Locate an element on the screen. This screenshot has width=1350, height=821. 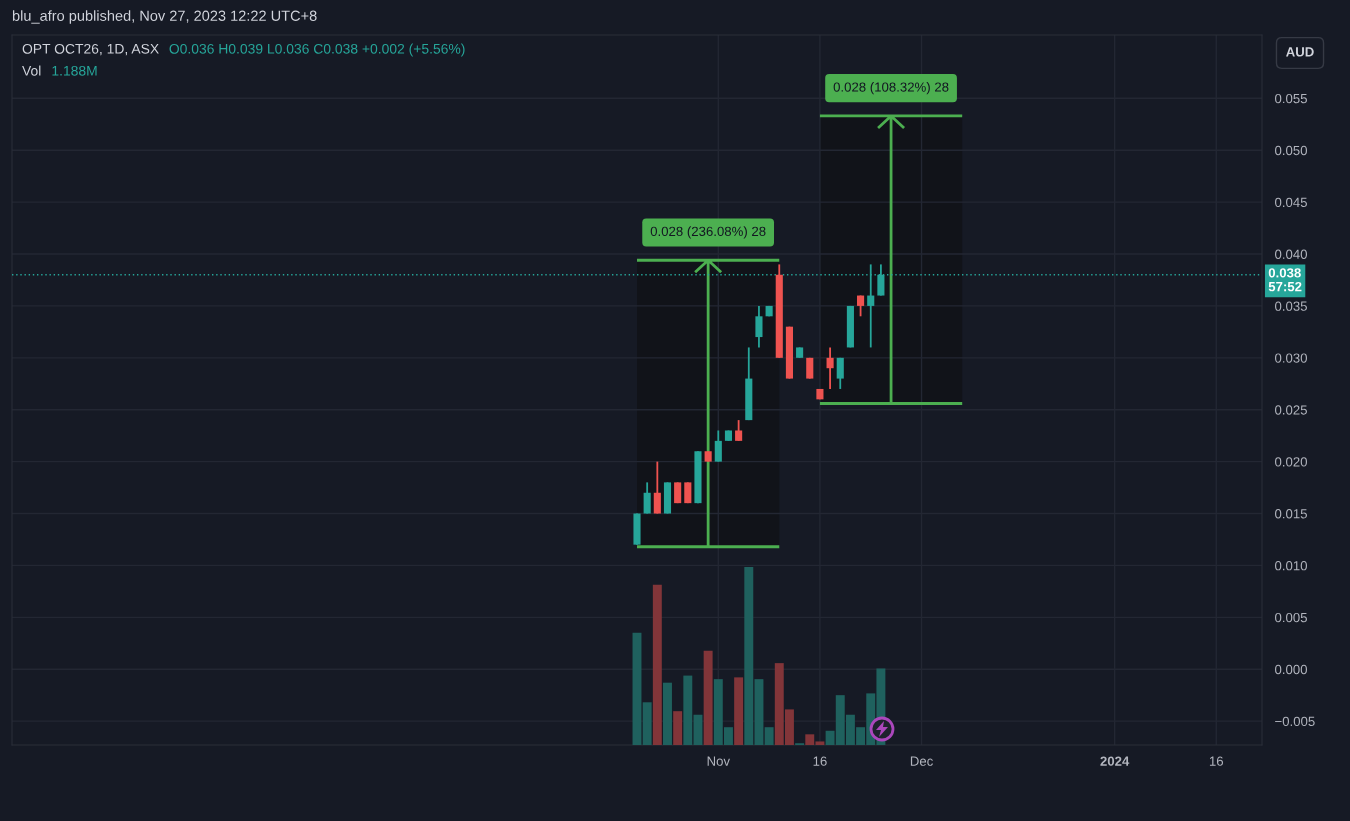
y-tick-label: 0.010 is located at coordinates (1291, 565).